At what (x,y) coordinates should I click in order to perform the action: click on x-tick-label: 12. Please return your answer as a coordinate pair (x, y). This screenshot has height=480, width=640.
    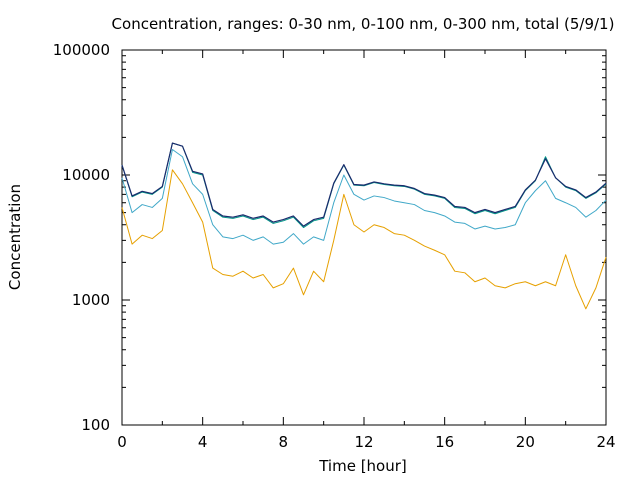
    Looking at the image, I should click on (363, 442).